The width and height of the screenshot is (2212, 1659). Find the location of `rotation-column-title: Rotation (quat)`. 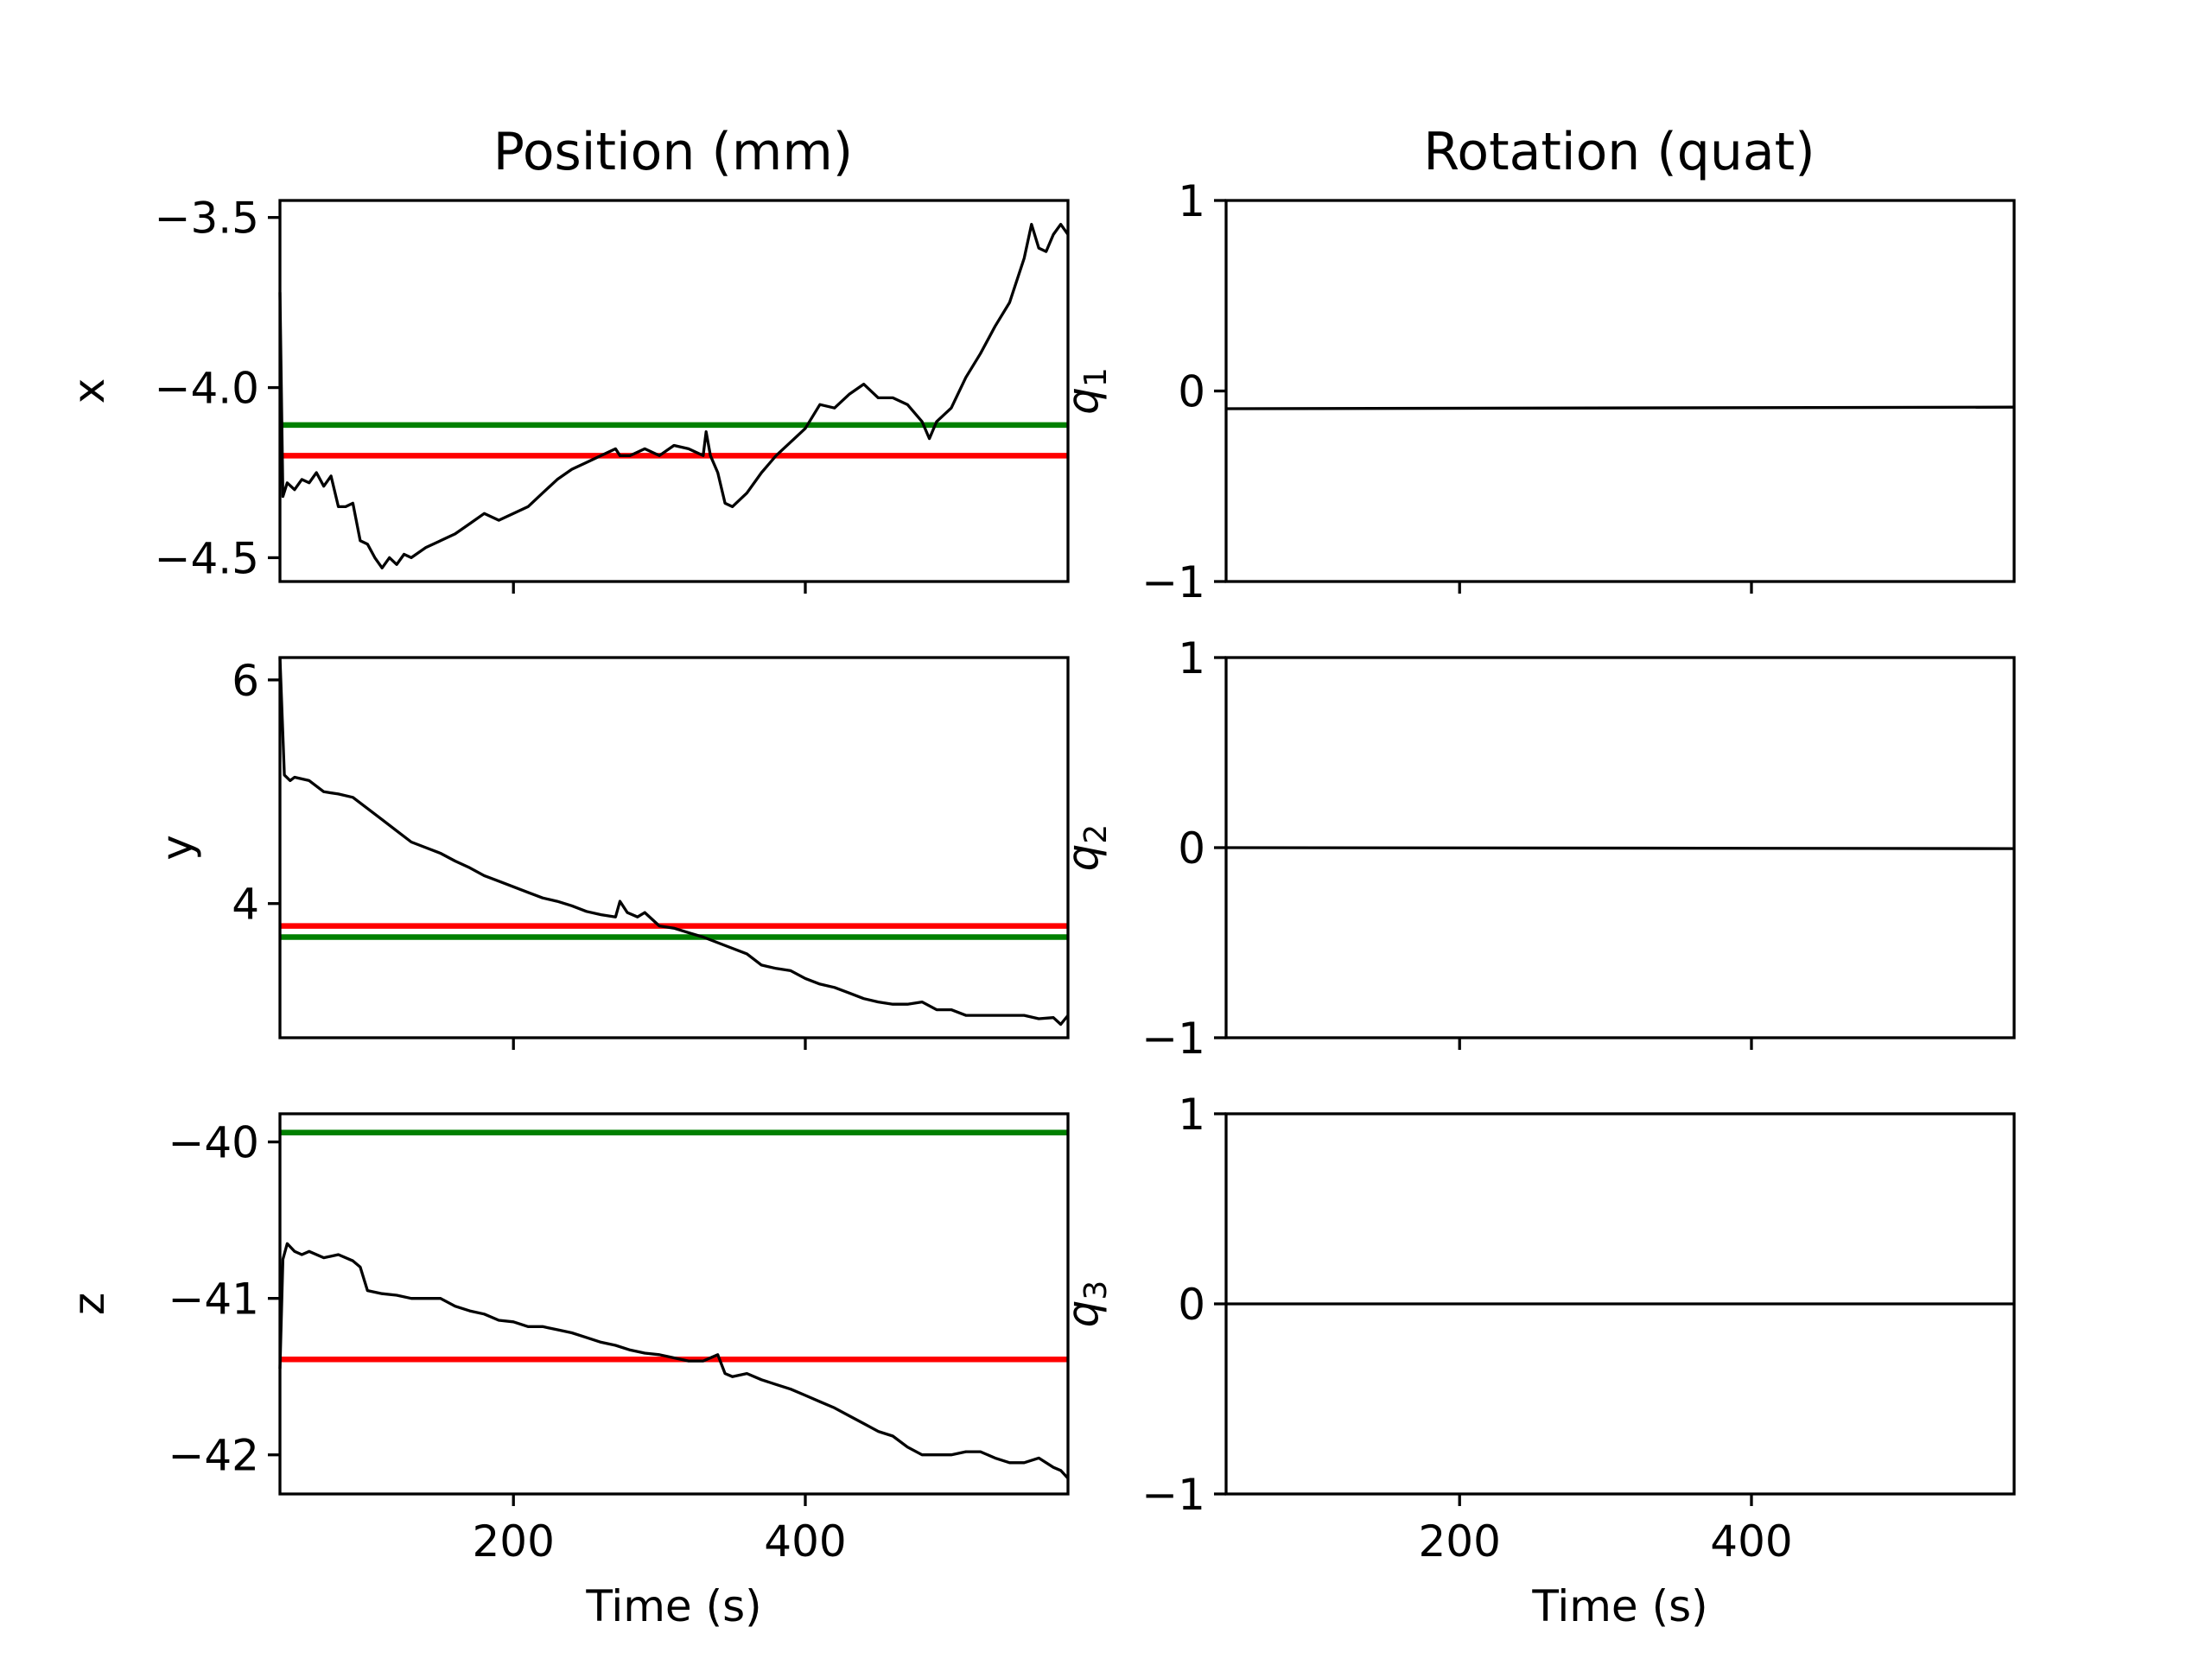

rotation-column-title: Rotation (quat) is located at coordinates (1619, 152).